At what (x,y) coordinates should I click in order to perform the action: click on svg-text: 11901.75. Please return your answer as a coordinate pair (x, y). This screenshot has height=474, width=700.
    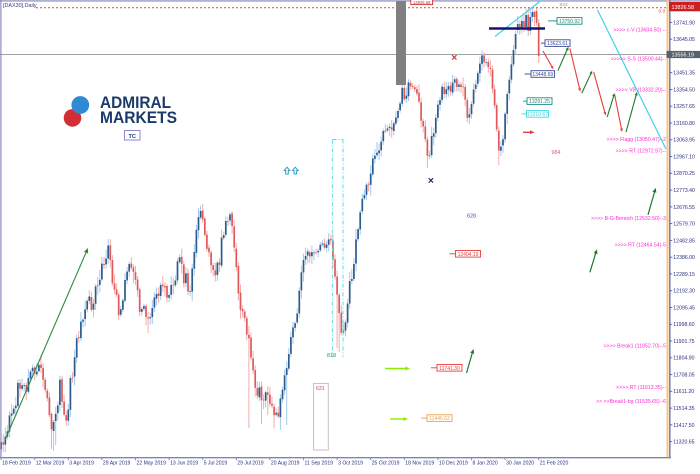
    Looking at the image, I should click on (683, 342).